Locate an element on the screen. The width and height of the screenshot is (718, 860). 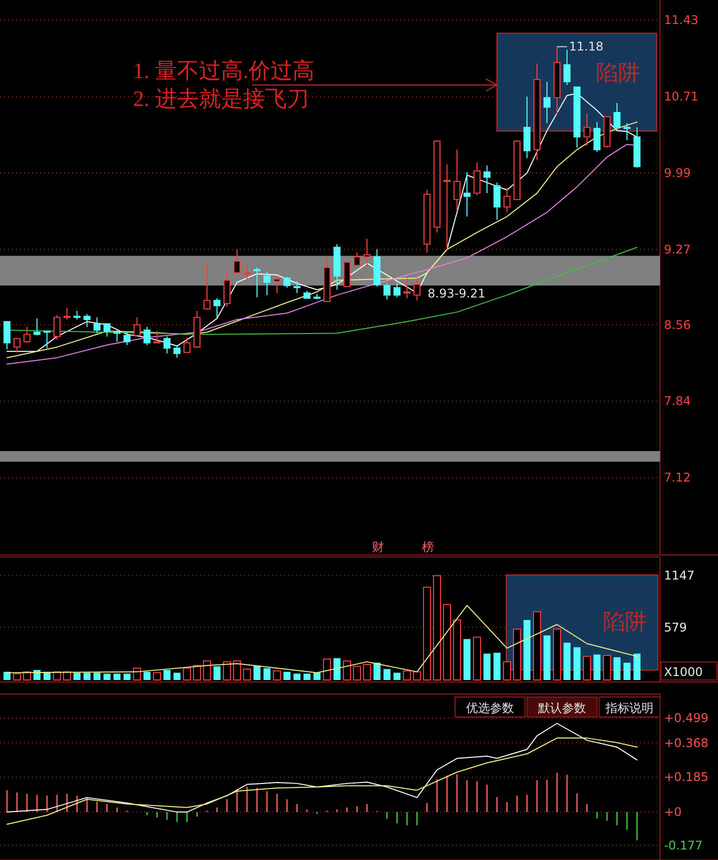
y-tick-label: 8.56 is located at coordinates (677, 325).